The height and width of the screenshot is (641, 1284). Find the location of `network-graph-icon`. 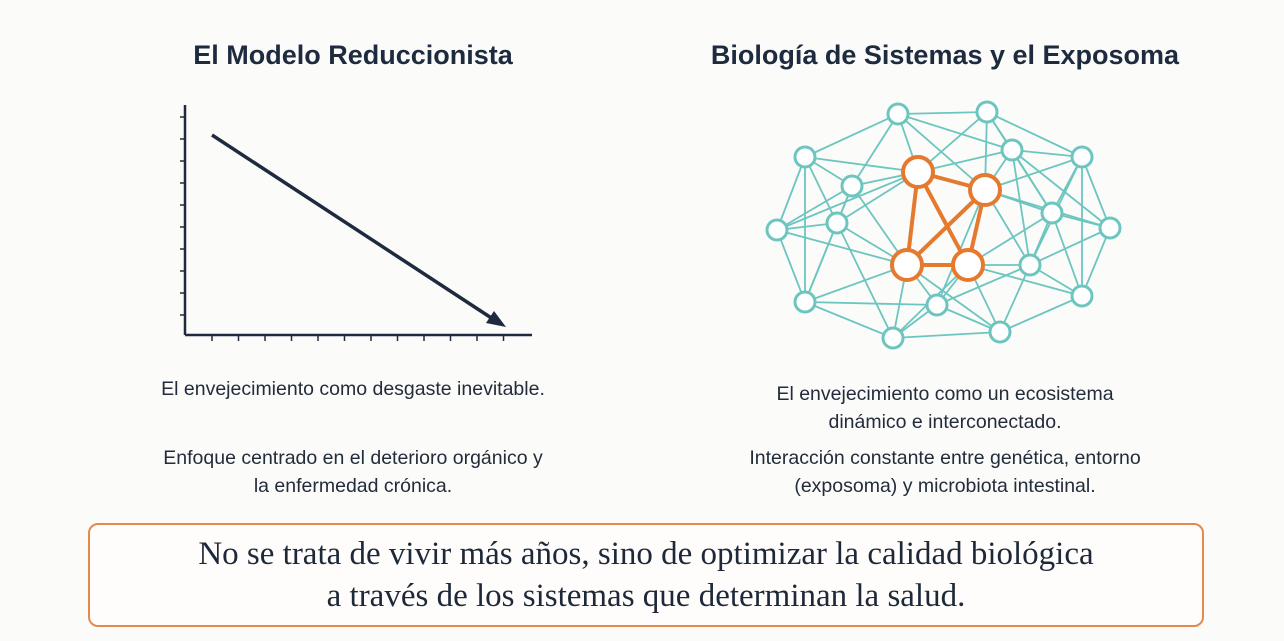

network-graph-icon is located at coordinates (943, 225).